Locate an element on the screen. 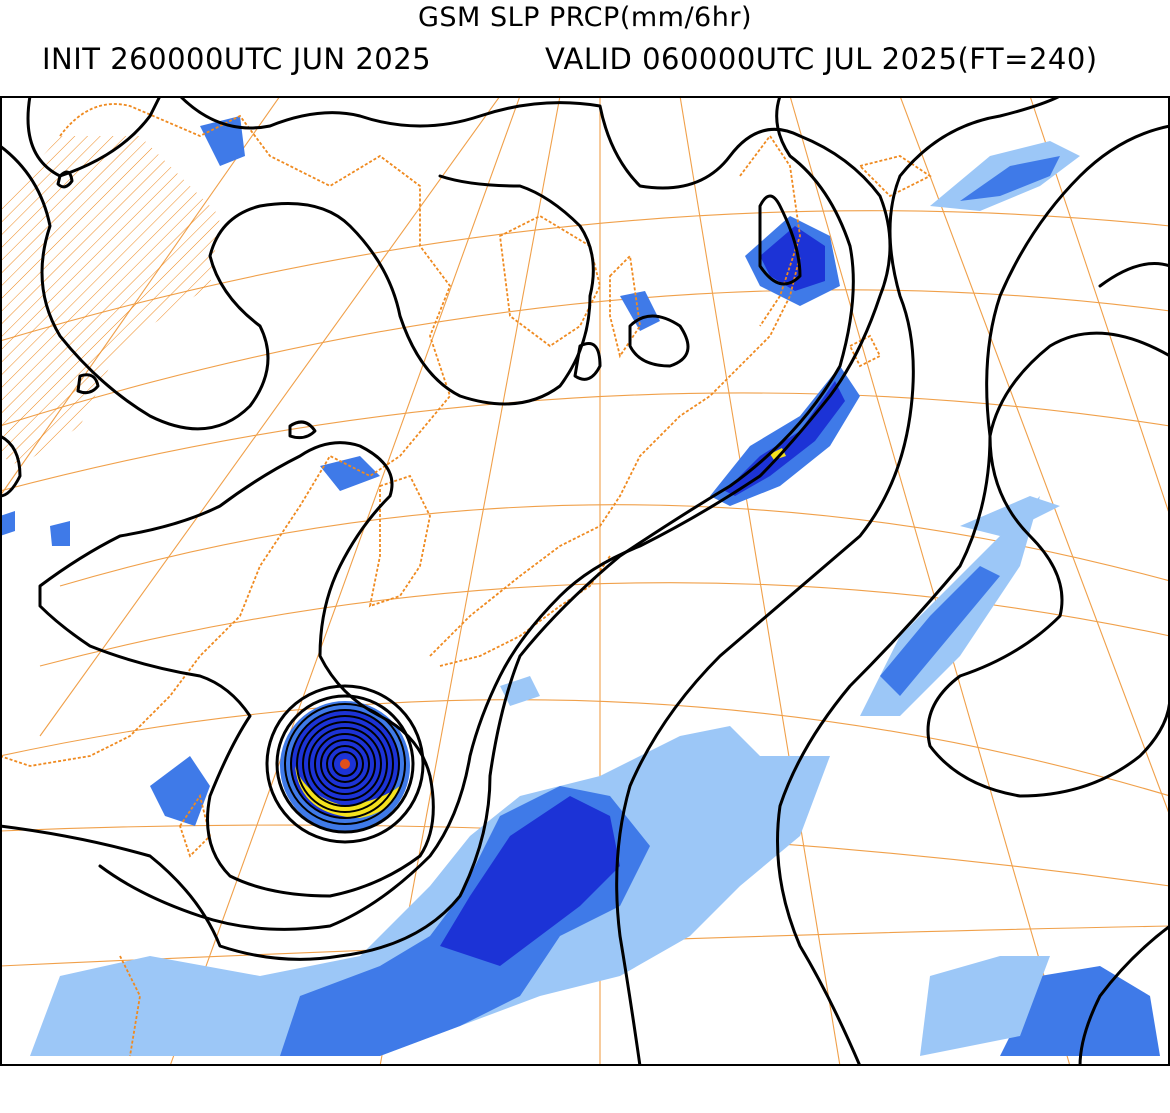 The width and height of the screenshot is (1170, 1113). init-time-label: INIT 260000UTC JUN 2025 is located at coordinates (237, 59).